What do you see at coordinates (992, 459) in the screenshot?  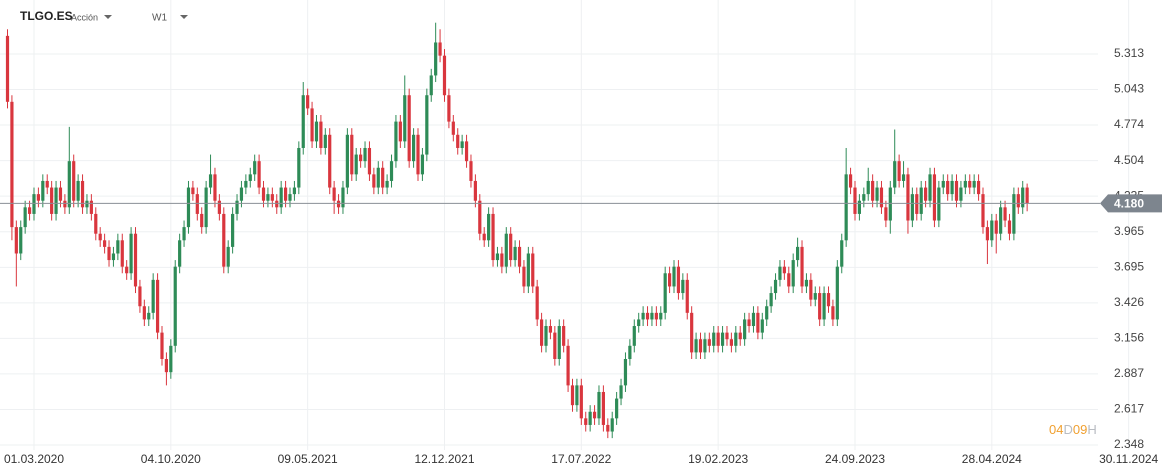 I see `x-tick-label: 28.04.2024` at bounding box center [992, 459].